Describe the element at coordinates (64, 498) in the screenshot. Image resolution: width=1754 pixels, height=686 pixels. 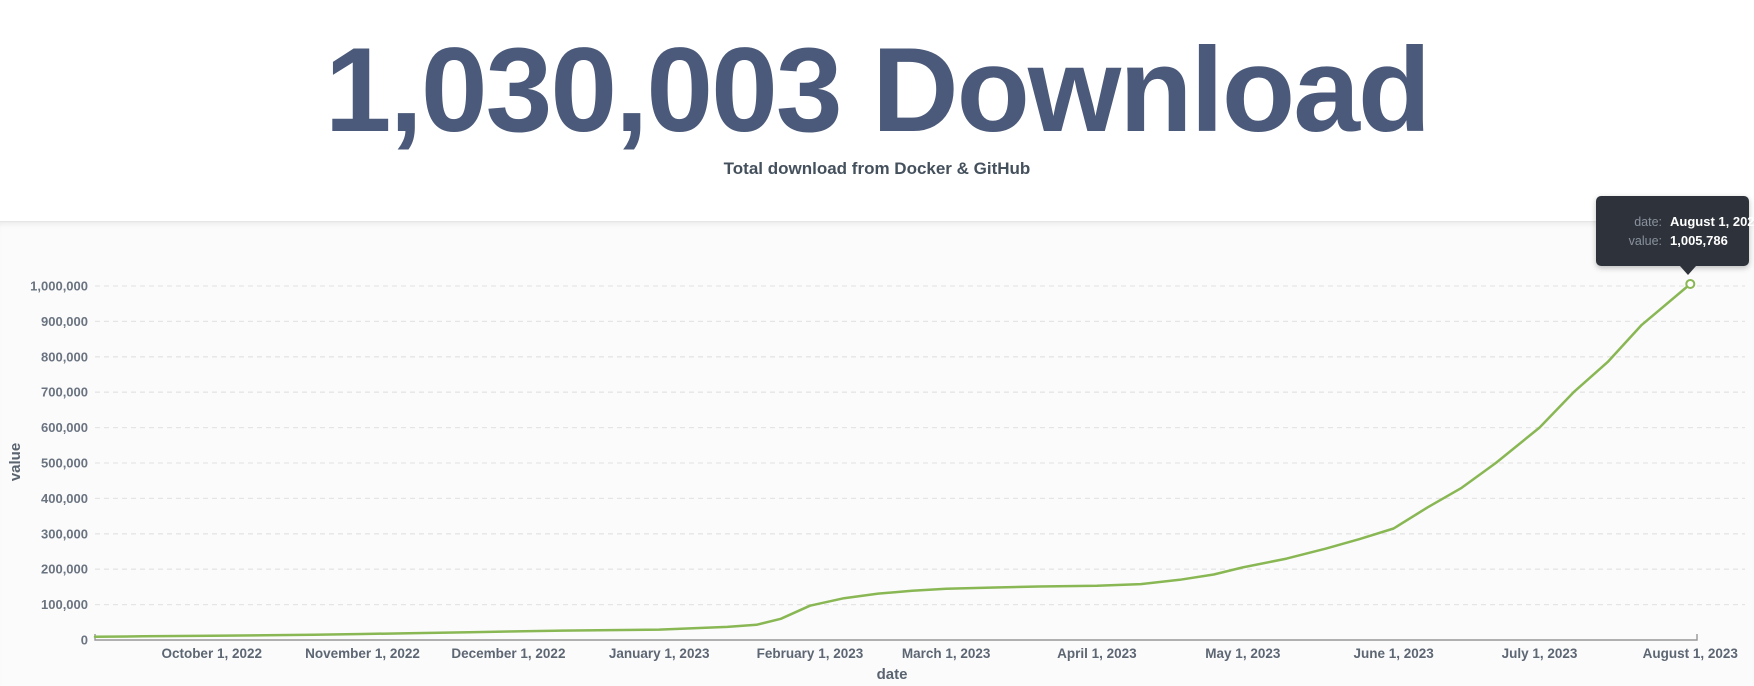
I see `y-tick-label: 400,000` at that location.